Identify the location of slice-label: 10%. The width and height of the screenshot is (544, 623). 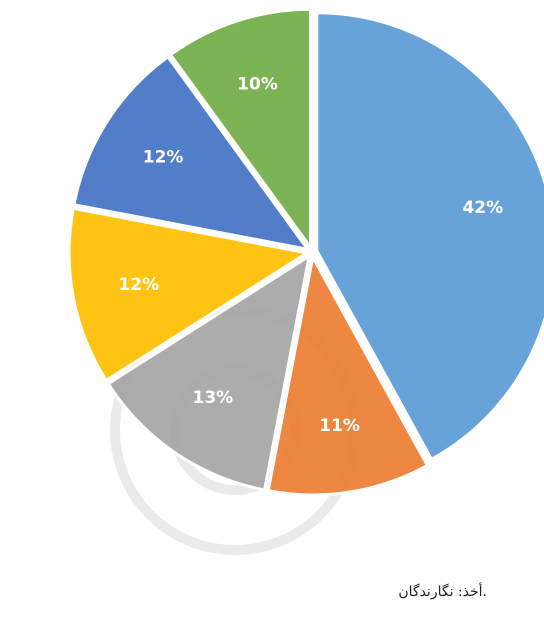
(257, 84).